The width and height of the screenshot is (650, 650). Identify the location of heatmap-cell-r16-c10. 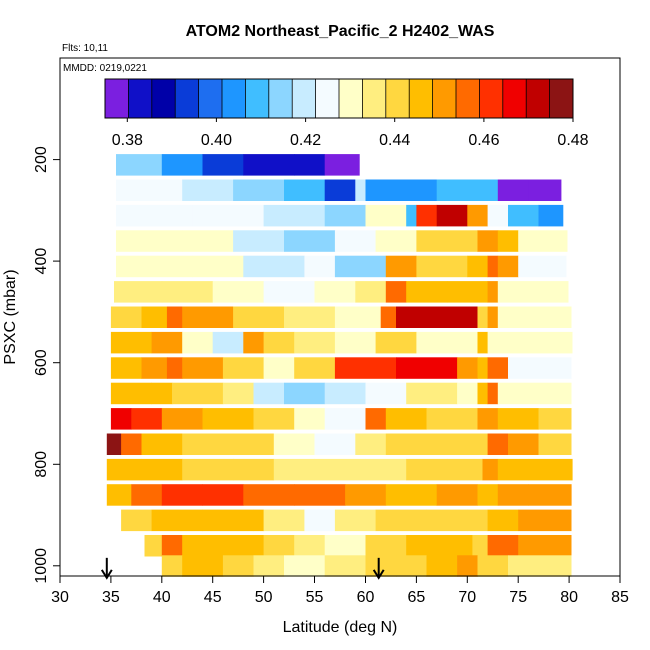
(493, 566).